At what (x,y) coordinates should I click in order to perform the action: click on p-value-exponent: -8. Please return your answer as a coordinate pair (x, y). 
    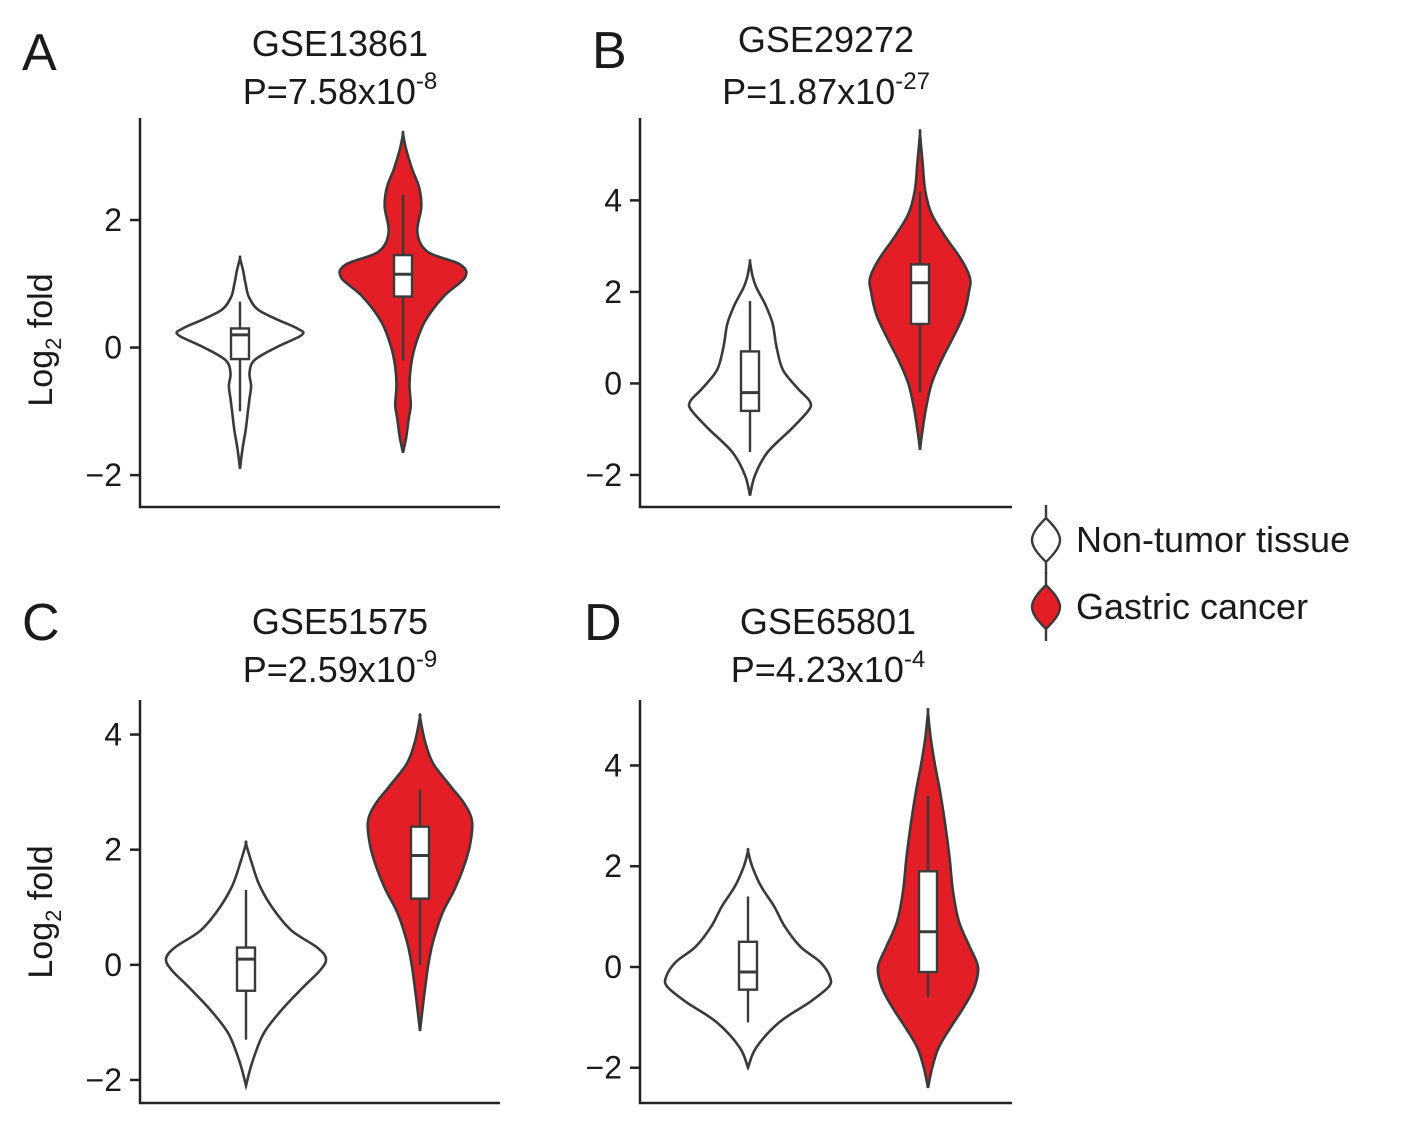
    Looking at the image, I should click on (426, 81).